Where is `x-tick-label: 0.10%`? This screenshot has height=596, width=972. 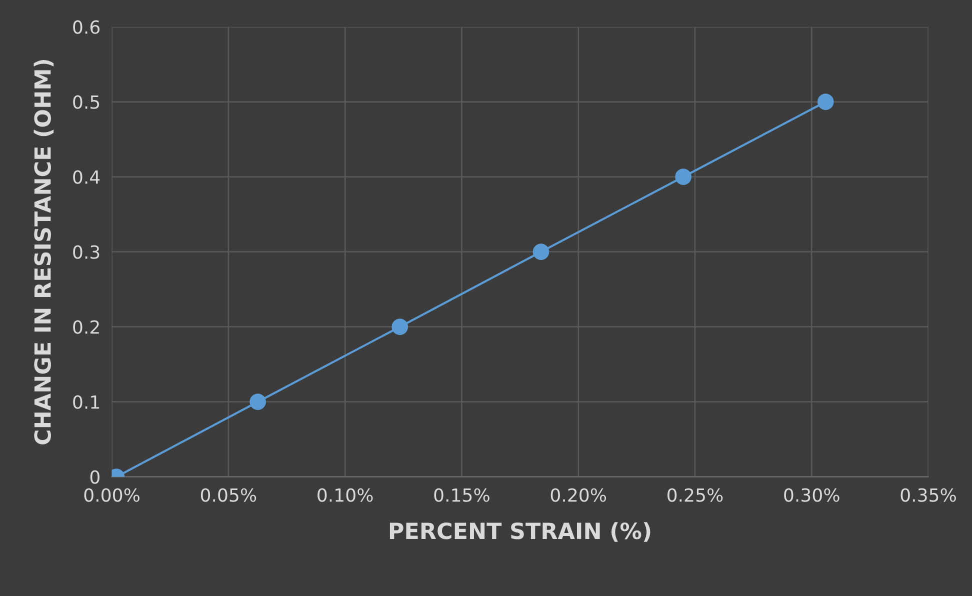 x-tick-label: 0.10% is located at coordinates (345, 495).